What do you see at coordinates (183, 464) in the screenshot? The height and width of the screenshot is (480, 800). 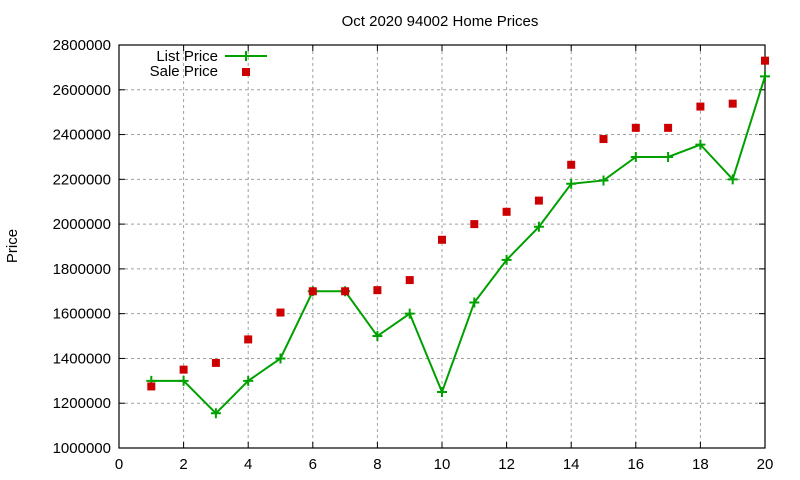 I see `x-tick-label: 2` at bounding box center [183, 464].